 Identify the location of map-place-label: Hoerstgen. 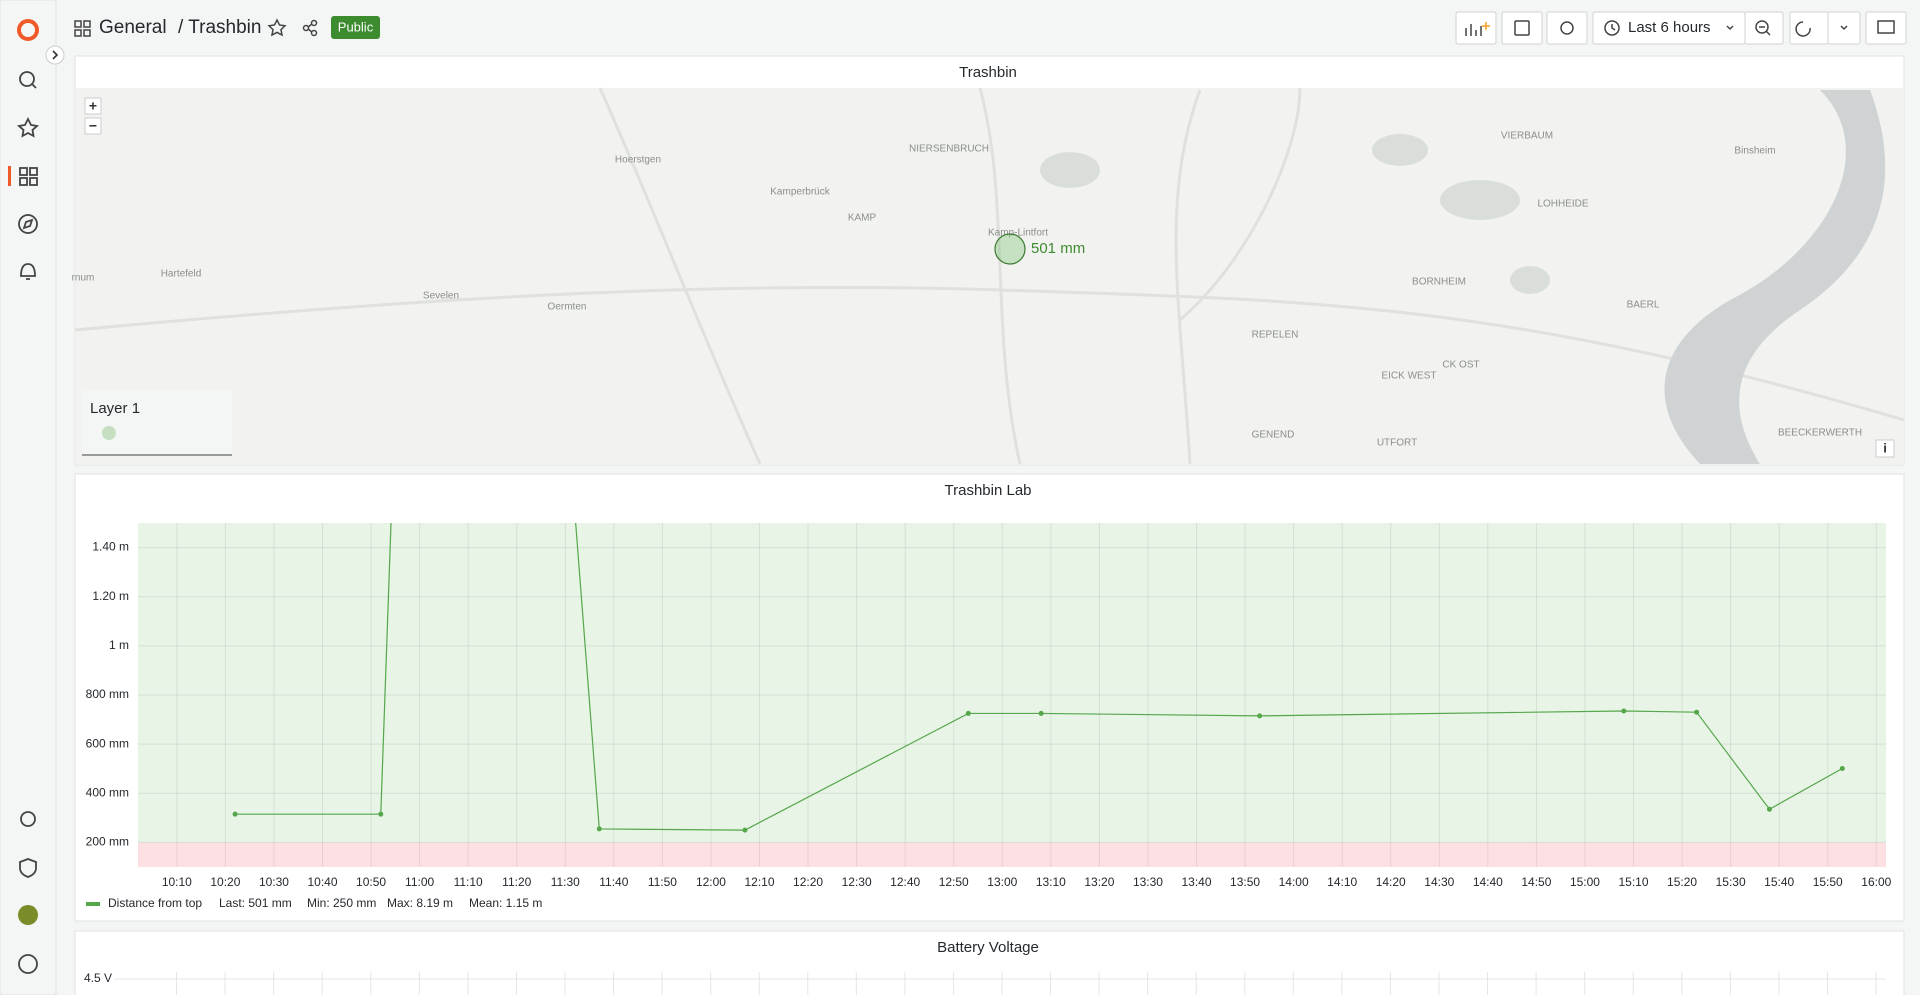
(638, 160).